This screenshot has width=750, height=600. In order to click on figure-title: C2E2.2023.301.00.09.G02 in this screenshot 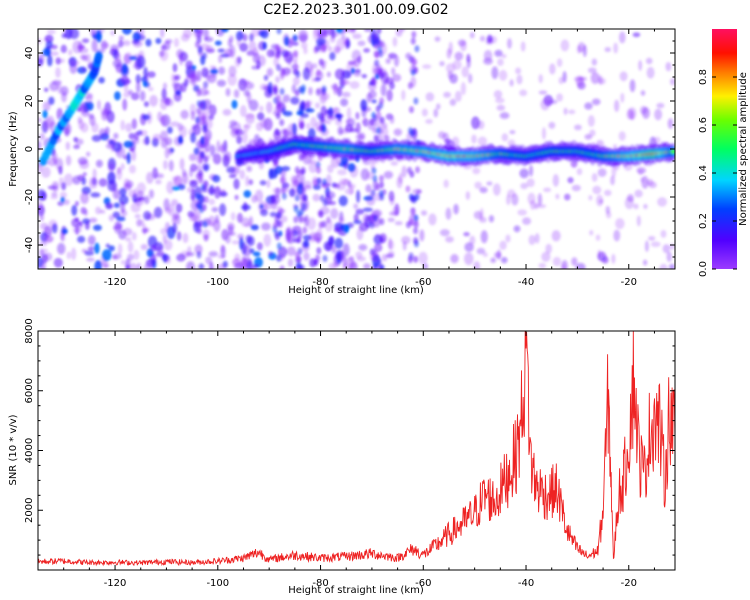, I will do `click(355, 10)`.